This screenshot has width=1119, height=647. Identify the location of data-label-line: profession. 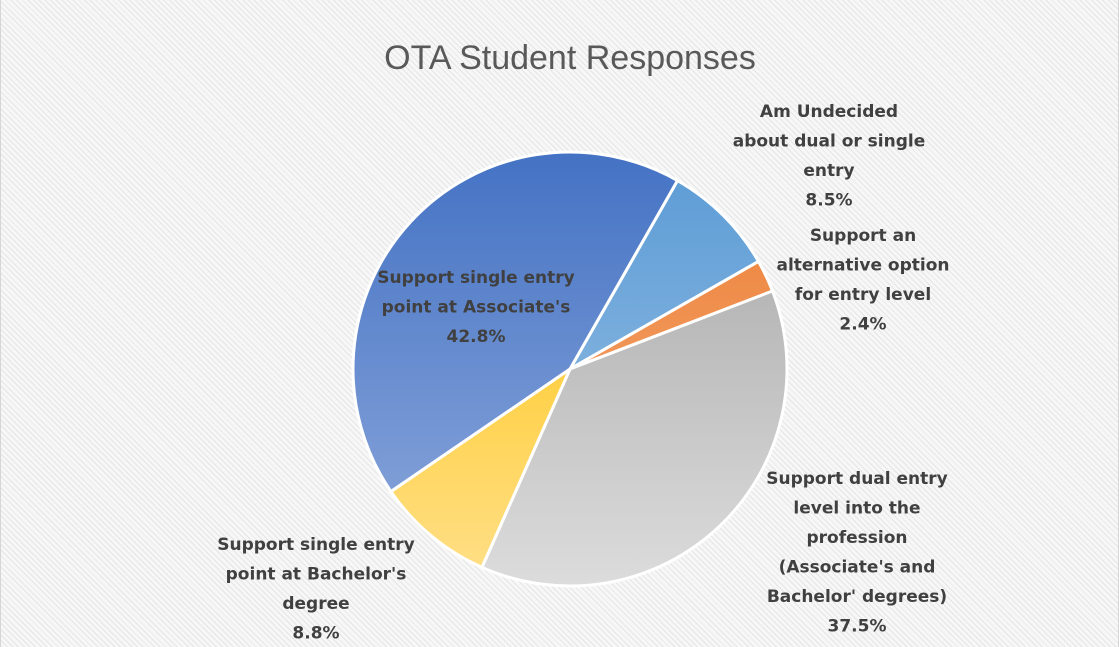
(856, 538).